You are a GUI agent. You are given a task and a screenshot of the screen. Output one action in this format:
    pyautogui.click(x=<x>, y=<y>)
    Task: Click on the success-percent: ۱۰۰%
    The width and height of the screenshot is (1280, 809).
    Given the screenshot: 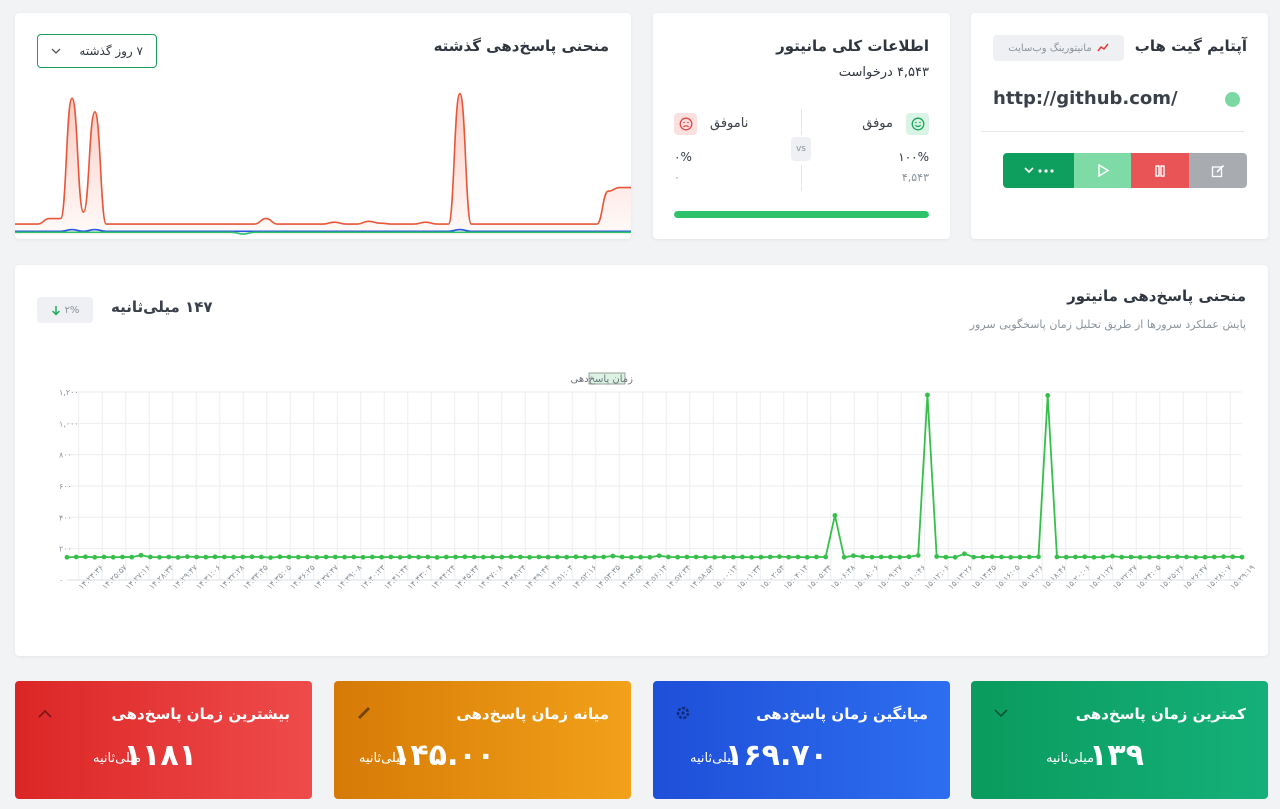 What is the action you would take?
    pyautogui.click(x=913, y=157)
    